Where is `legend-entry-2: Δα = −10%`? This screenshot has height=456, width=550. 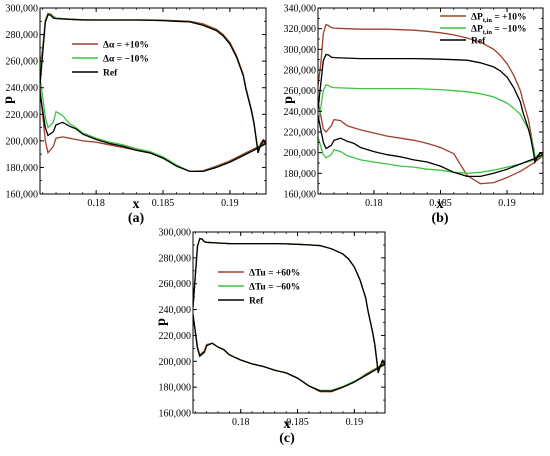 legend-entry-2: Δα = −10% is located at coordinates (126, 60).